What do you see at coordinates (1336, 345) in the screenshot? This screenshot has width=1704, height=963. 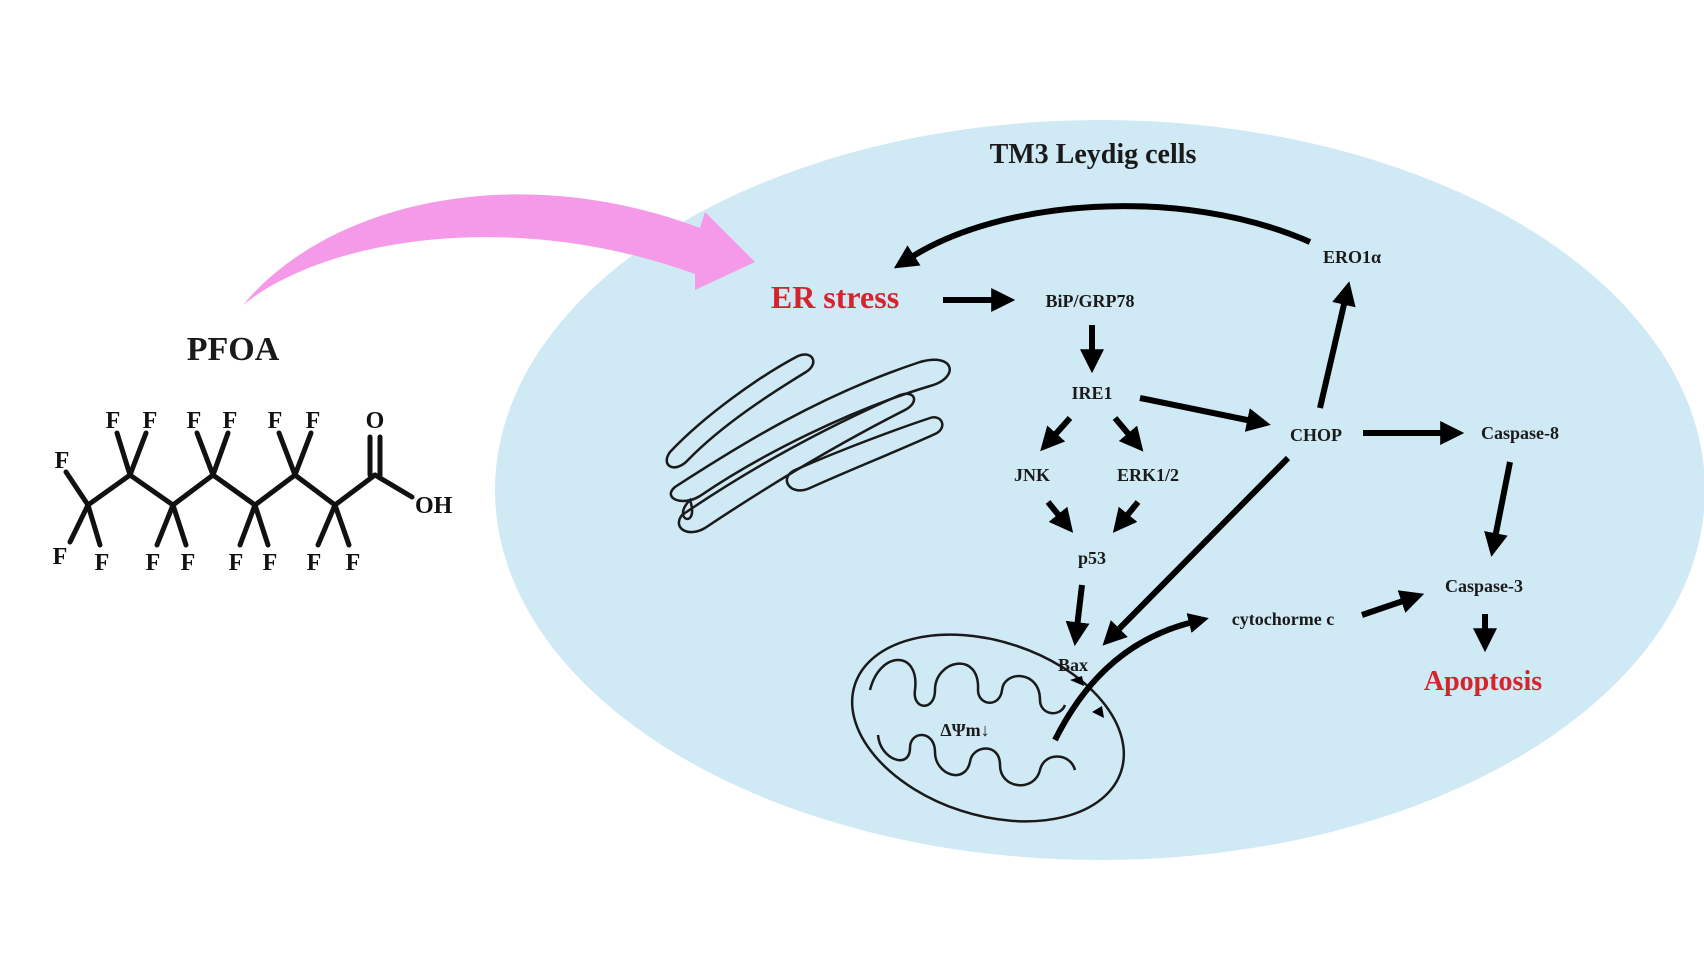 I see `arrow-chop-to-ero1a` at bounding box center [1336, 345].